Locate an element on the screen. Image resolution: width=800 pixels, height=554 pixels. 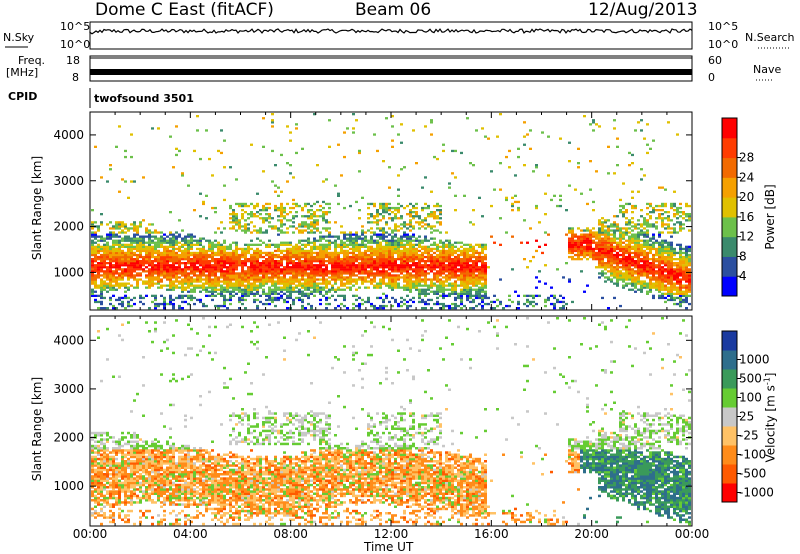
beam-label: Beam 06 is located at coordinates (393, 10).